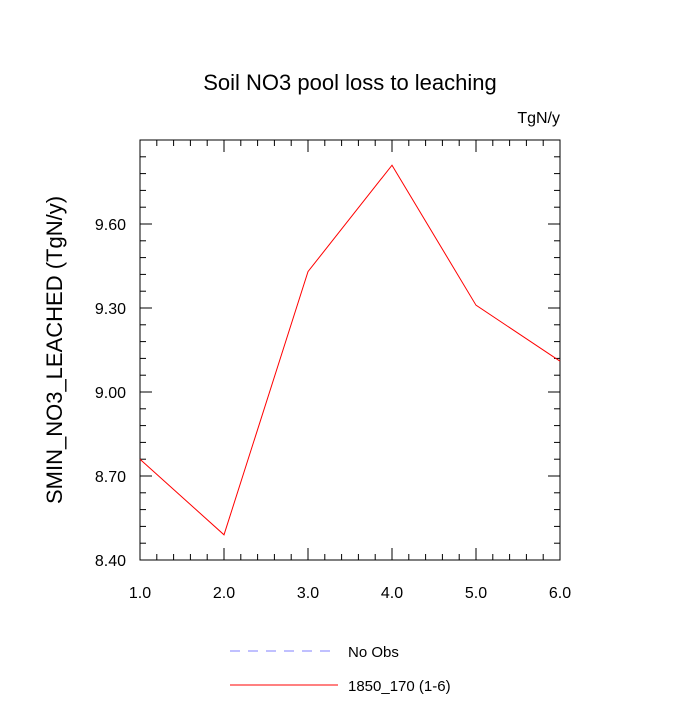 This screenshot has width=700, height=705. What do you see at coordinates (110, 225) in the screenshot?
I see `y-tick-label: 9.60` at bounding box center [110, 225].